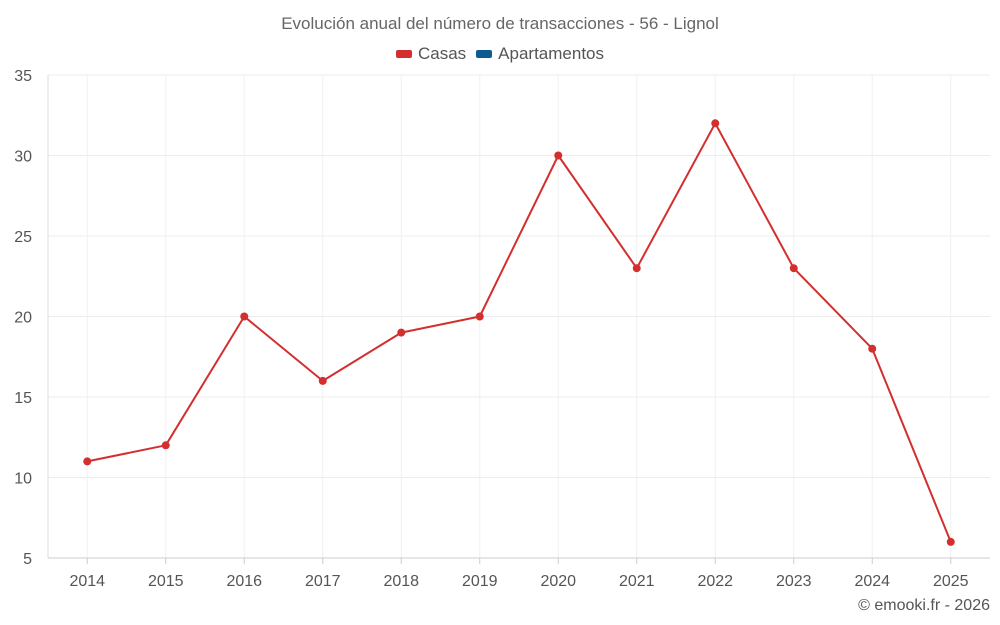 The width and height of the screenshot is (1000, 625). I want to click on x-tick-label: 2017, so click(323, 581).